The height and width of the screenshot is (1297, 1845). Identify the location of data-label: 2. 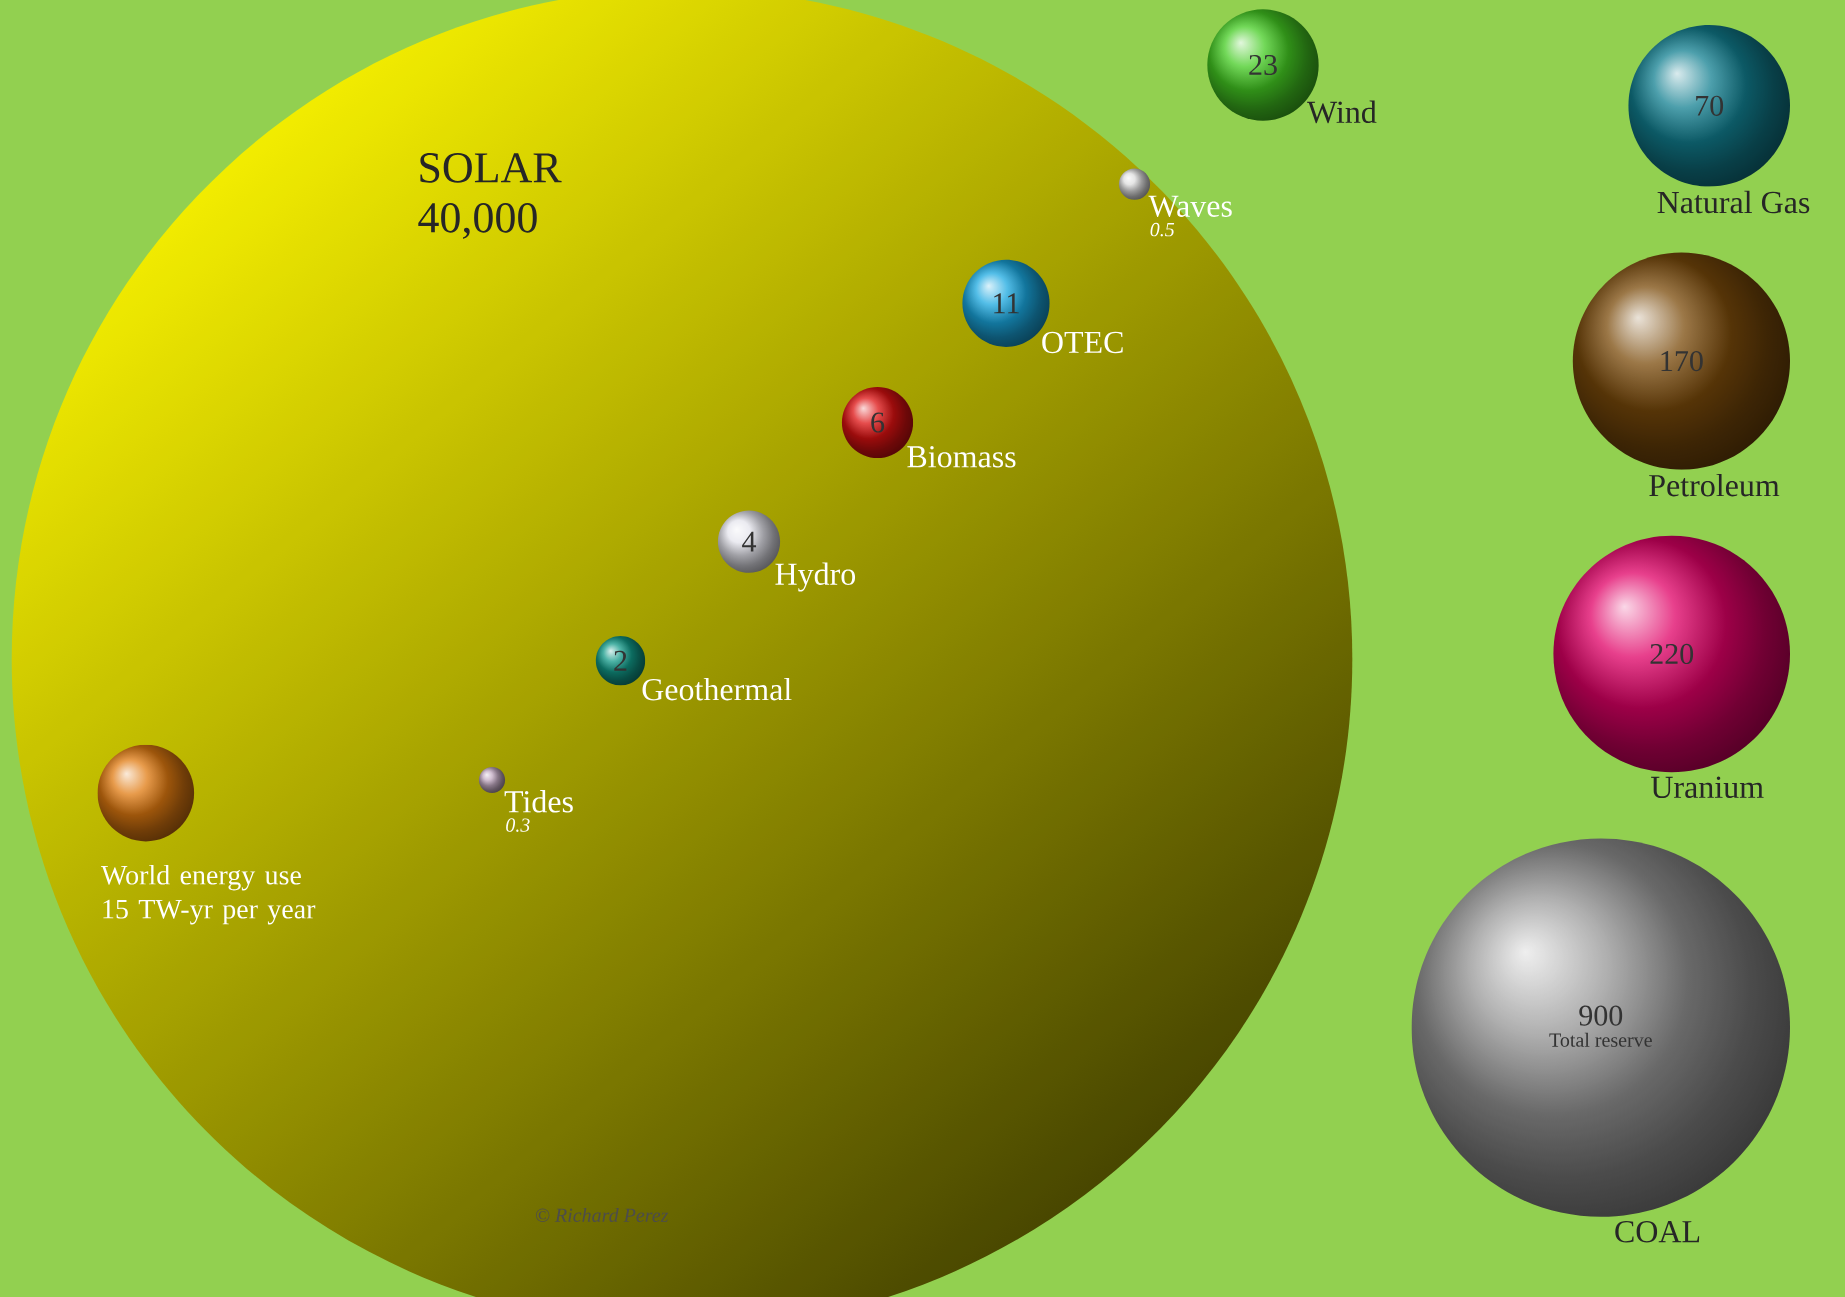
(620, 660).